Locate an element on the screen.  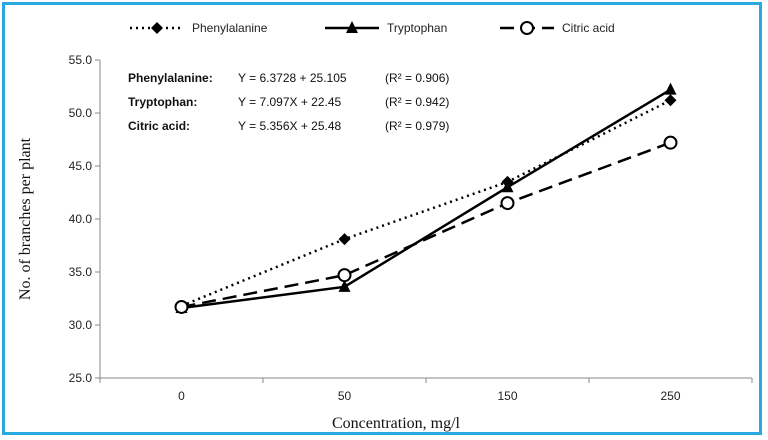
x-axis-title: Concentration, mg/l is located at coordinates (396, 423).